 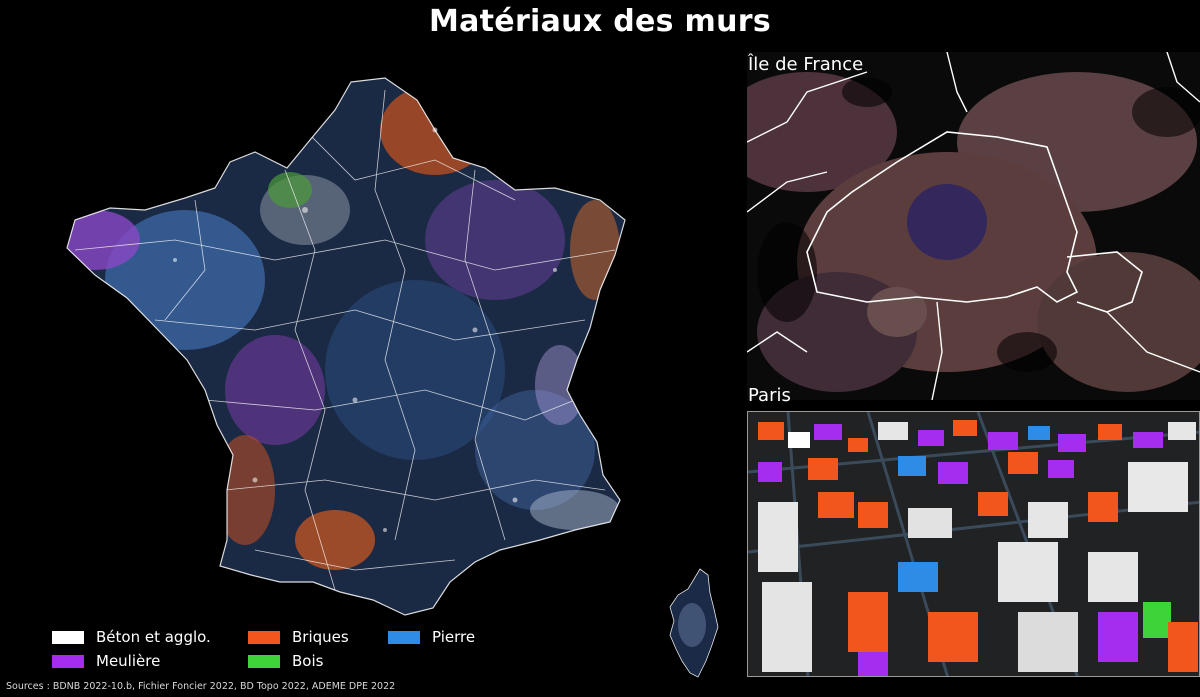 I want to click on paris-3d-inset, so click(x=973, y=544).